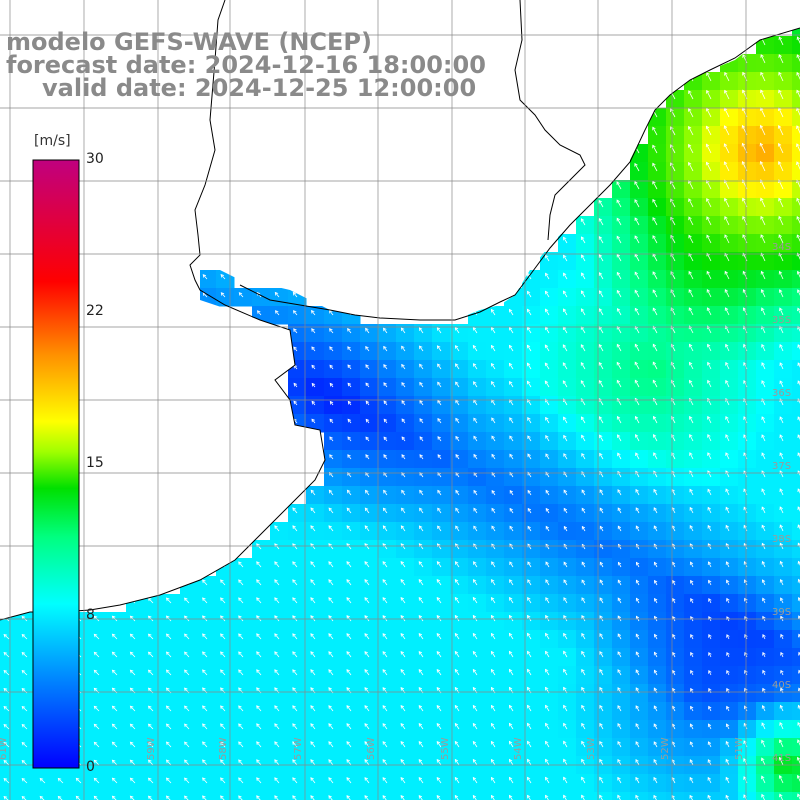 This screenshot has width=800, height=800. I want to click on latitude-label: 39S, so click(781, 612).